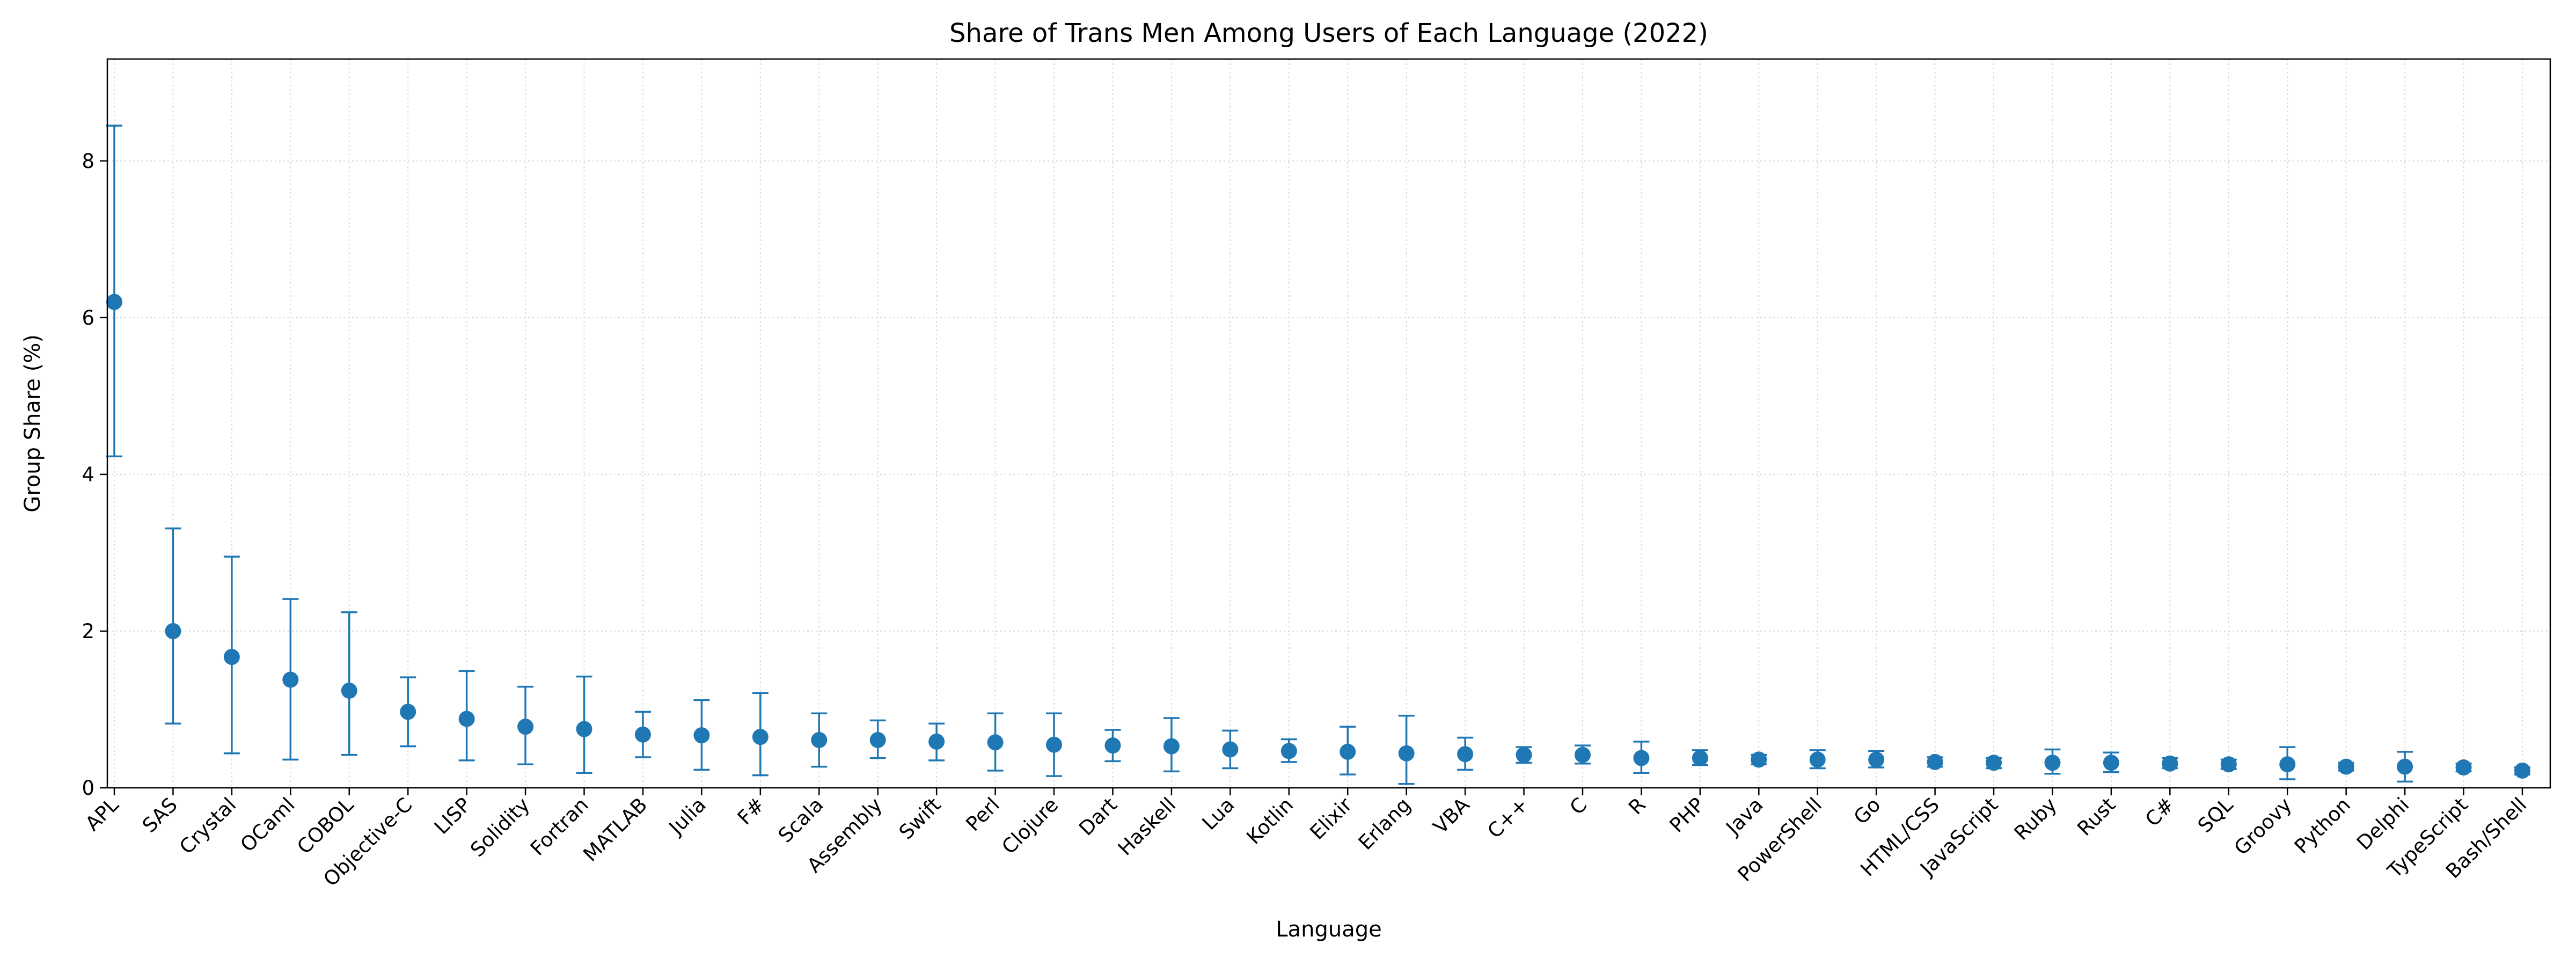 Image resolution: width=2576 pixels, height=966 pixels. I want to click on x-tick-label: Solidity, so click(500, 827).